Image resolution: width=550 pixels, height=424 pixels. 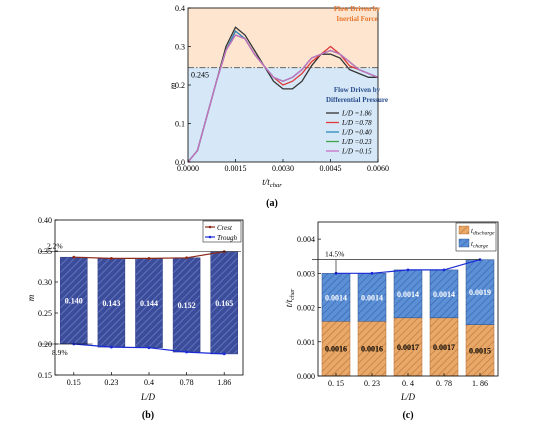 What do you see at coordinates (336, 383) in the screenshot?
I see `x-tick-label: 0. 15` at bounding box center [336, 383].